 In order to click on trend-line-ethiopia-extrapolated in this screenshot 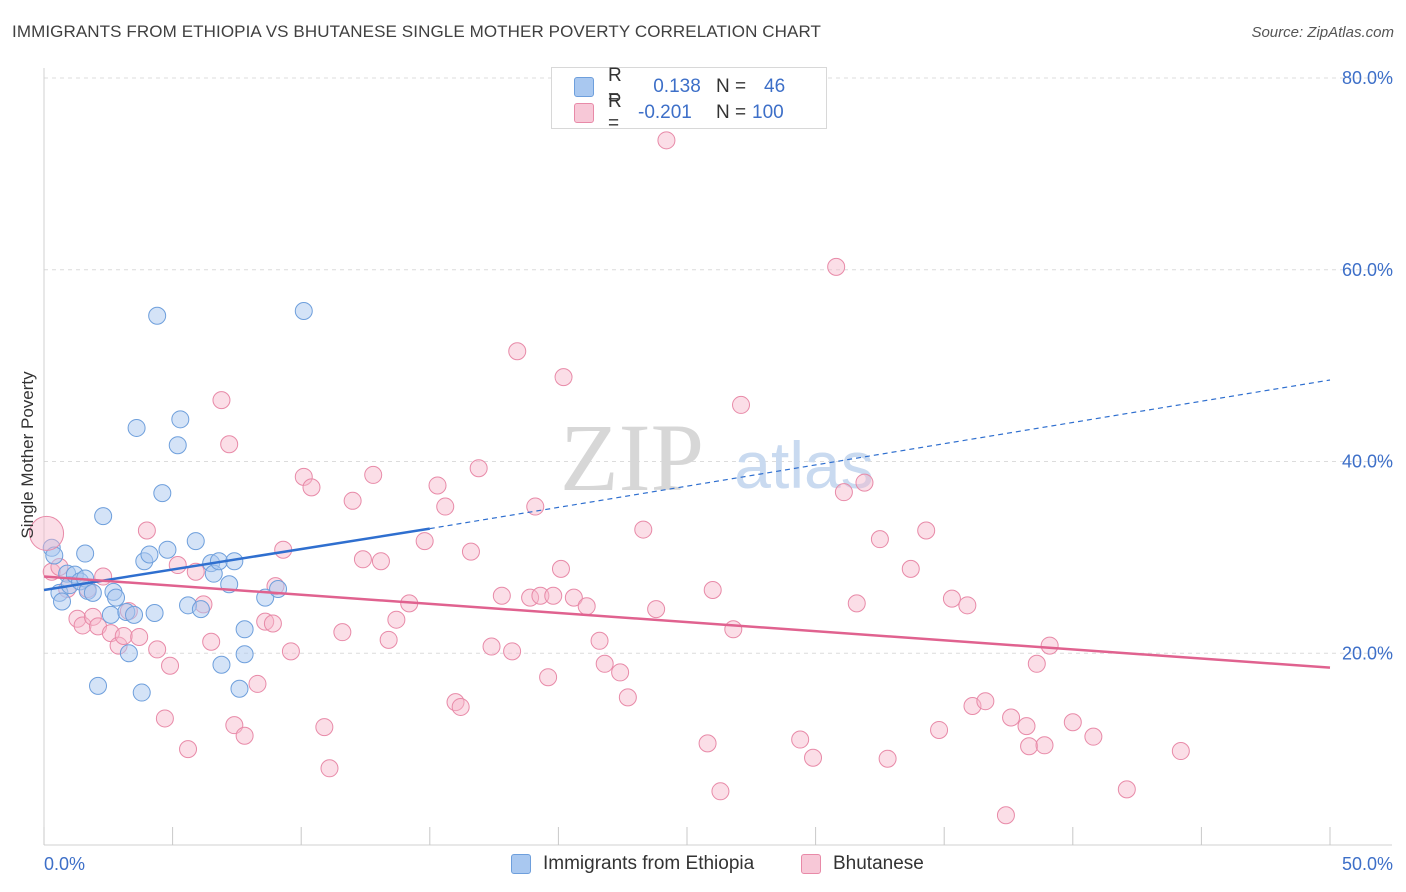, I will do `click(880, 454)`.